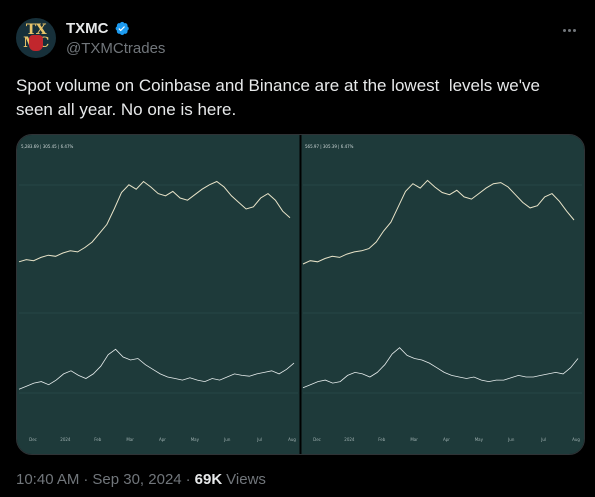 The width and height of the screenshot is (595, 497). What do you see at coordinates (48, 479) in the screenshot?
I see `tweet-time: 10:40 AM` at bounding box center [48, 479].